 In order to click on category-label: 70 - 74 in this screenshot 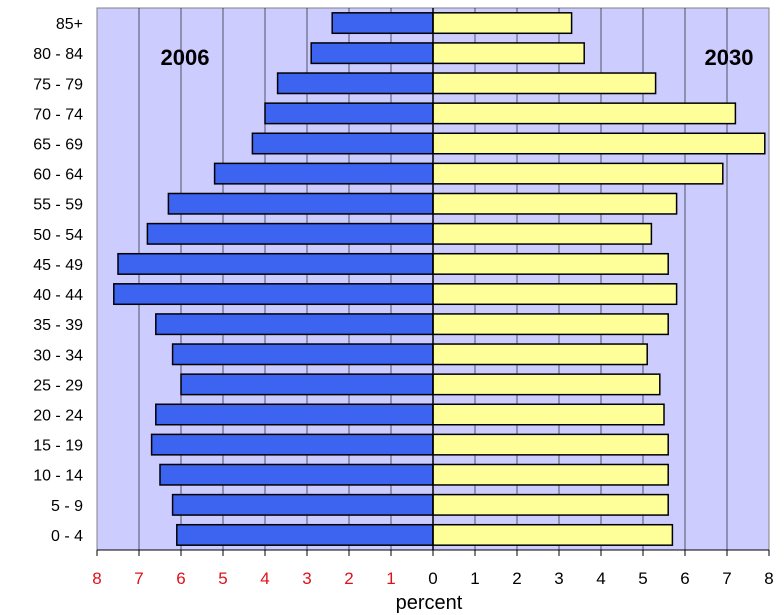, I will do `click(58, 114)`.